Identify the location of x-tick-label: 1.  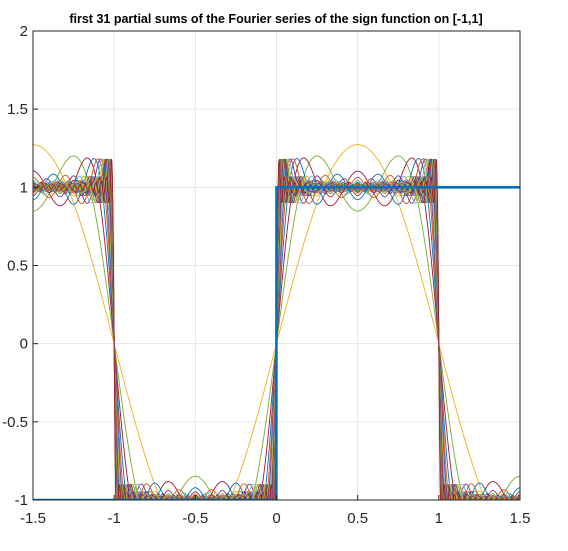
(439, 518).